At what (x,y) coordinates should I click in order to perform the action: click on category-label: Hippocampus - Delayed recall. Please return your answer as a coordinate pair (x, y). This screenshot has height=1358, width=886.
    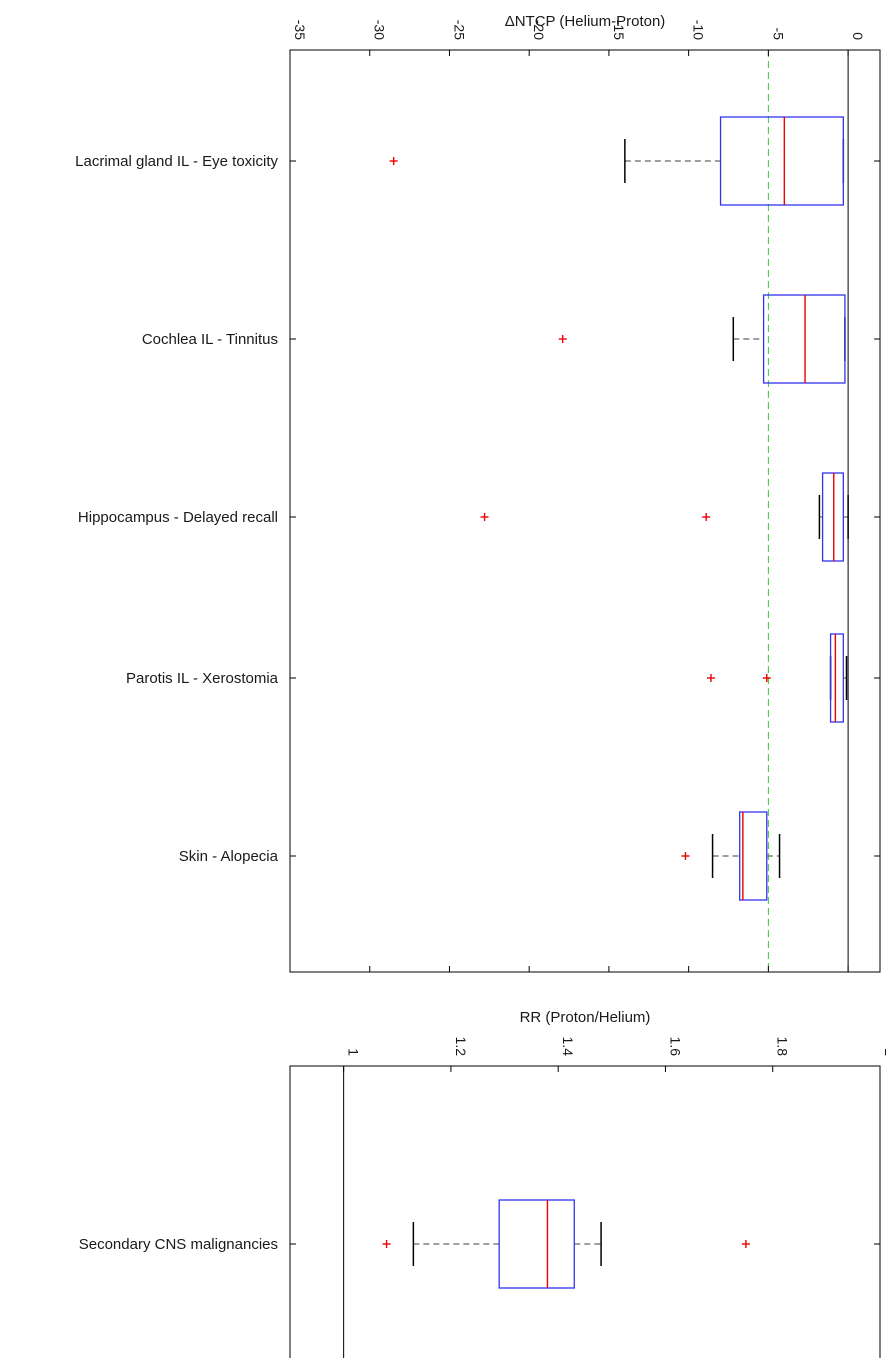
    Looking at the image, I should click on (178, 517).